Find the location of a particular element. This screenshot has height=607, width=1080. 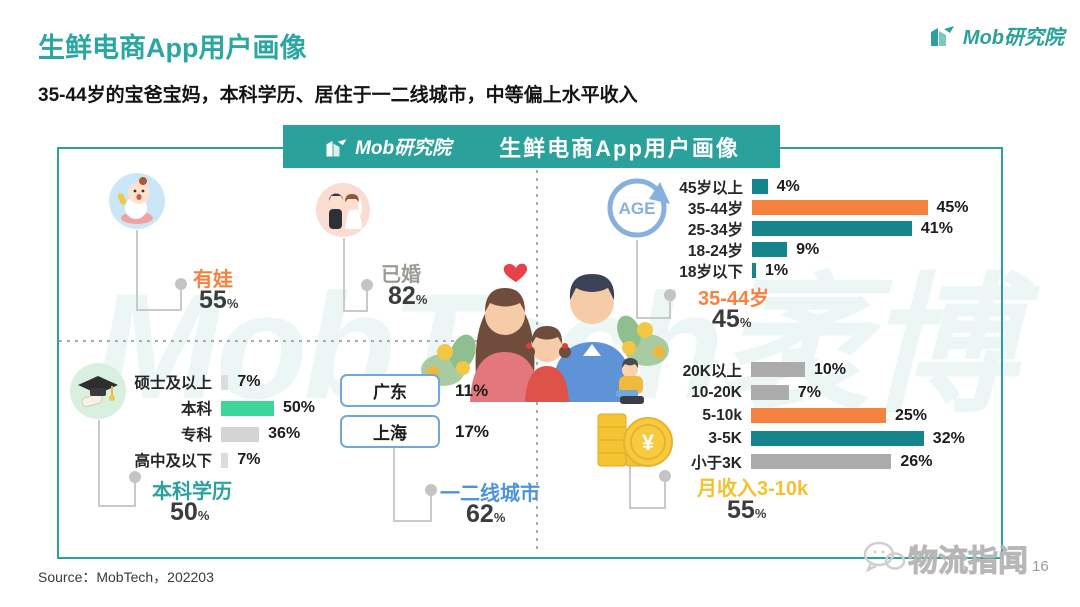

education-chart: 硕士及以上 7% 本科 50% 专科 36% 高中及以下 7% is located at coordinates (215, 421).